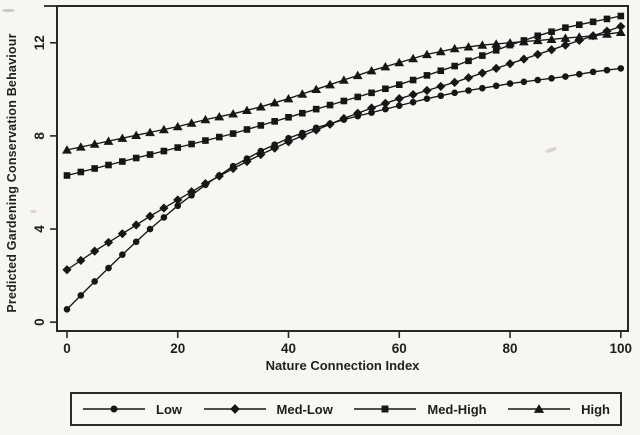  I want to click on legend-item-med-high: Med-High, so click(420, 409).